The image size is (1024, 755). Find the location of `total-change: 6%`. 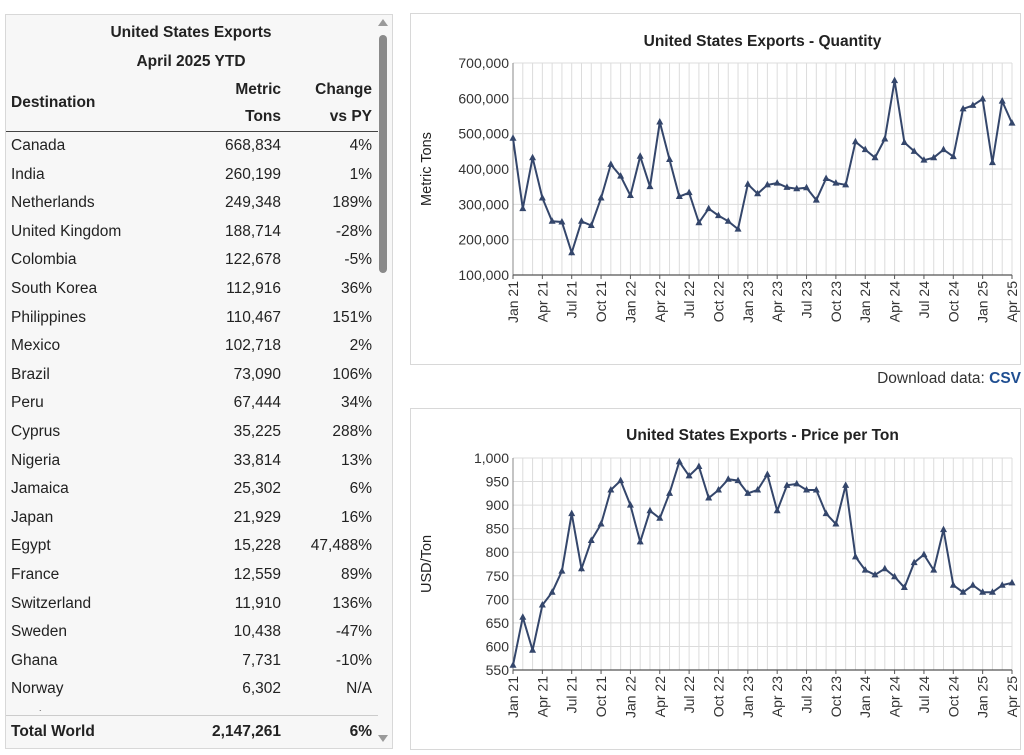

total-change: 6% is located at coordinates (360, 731).